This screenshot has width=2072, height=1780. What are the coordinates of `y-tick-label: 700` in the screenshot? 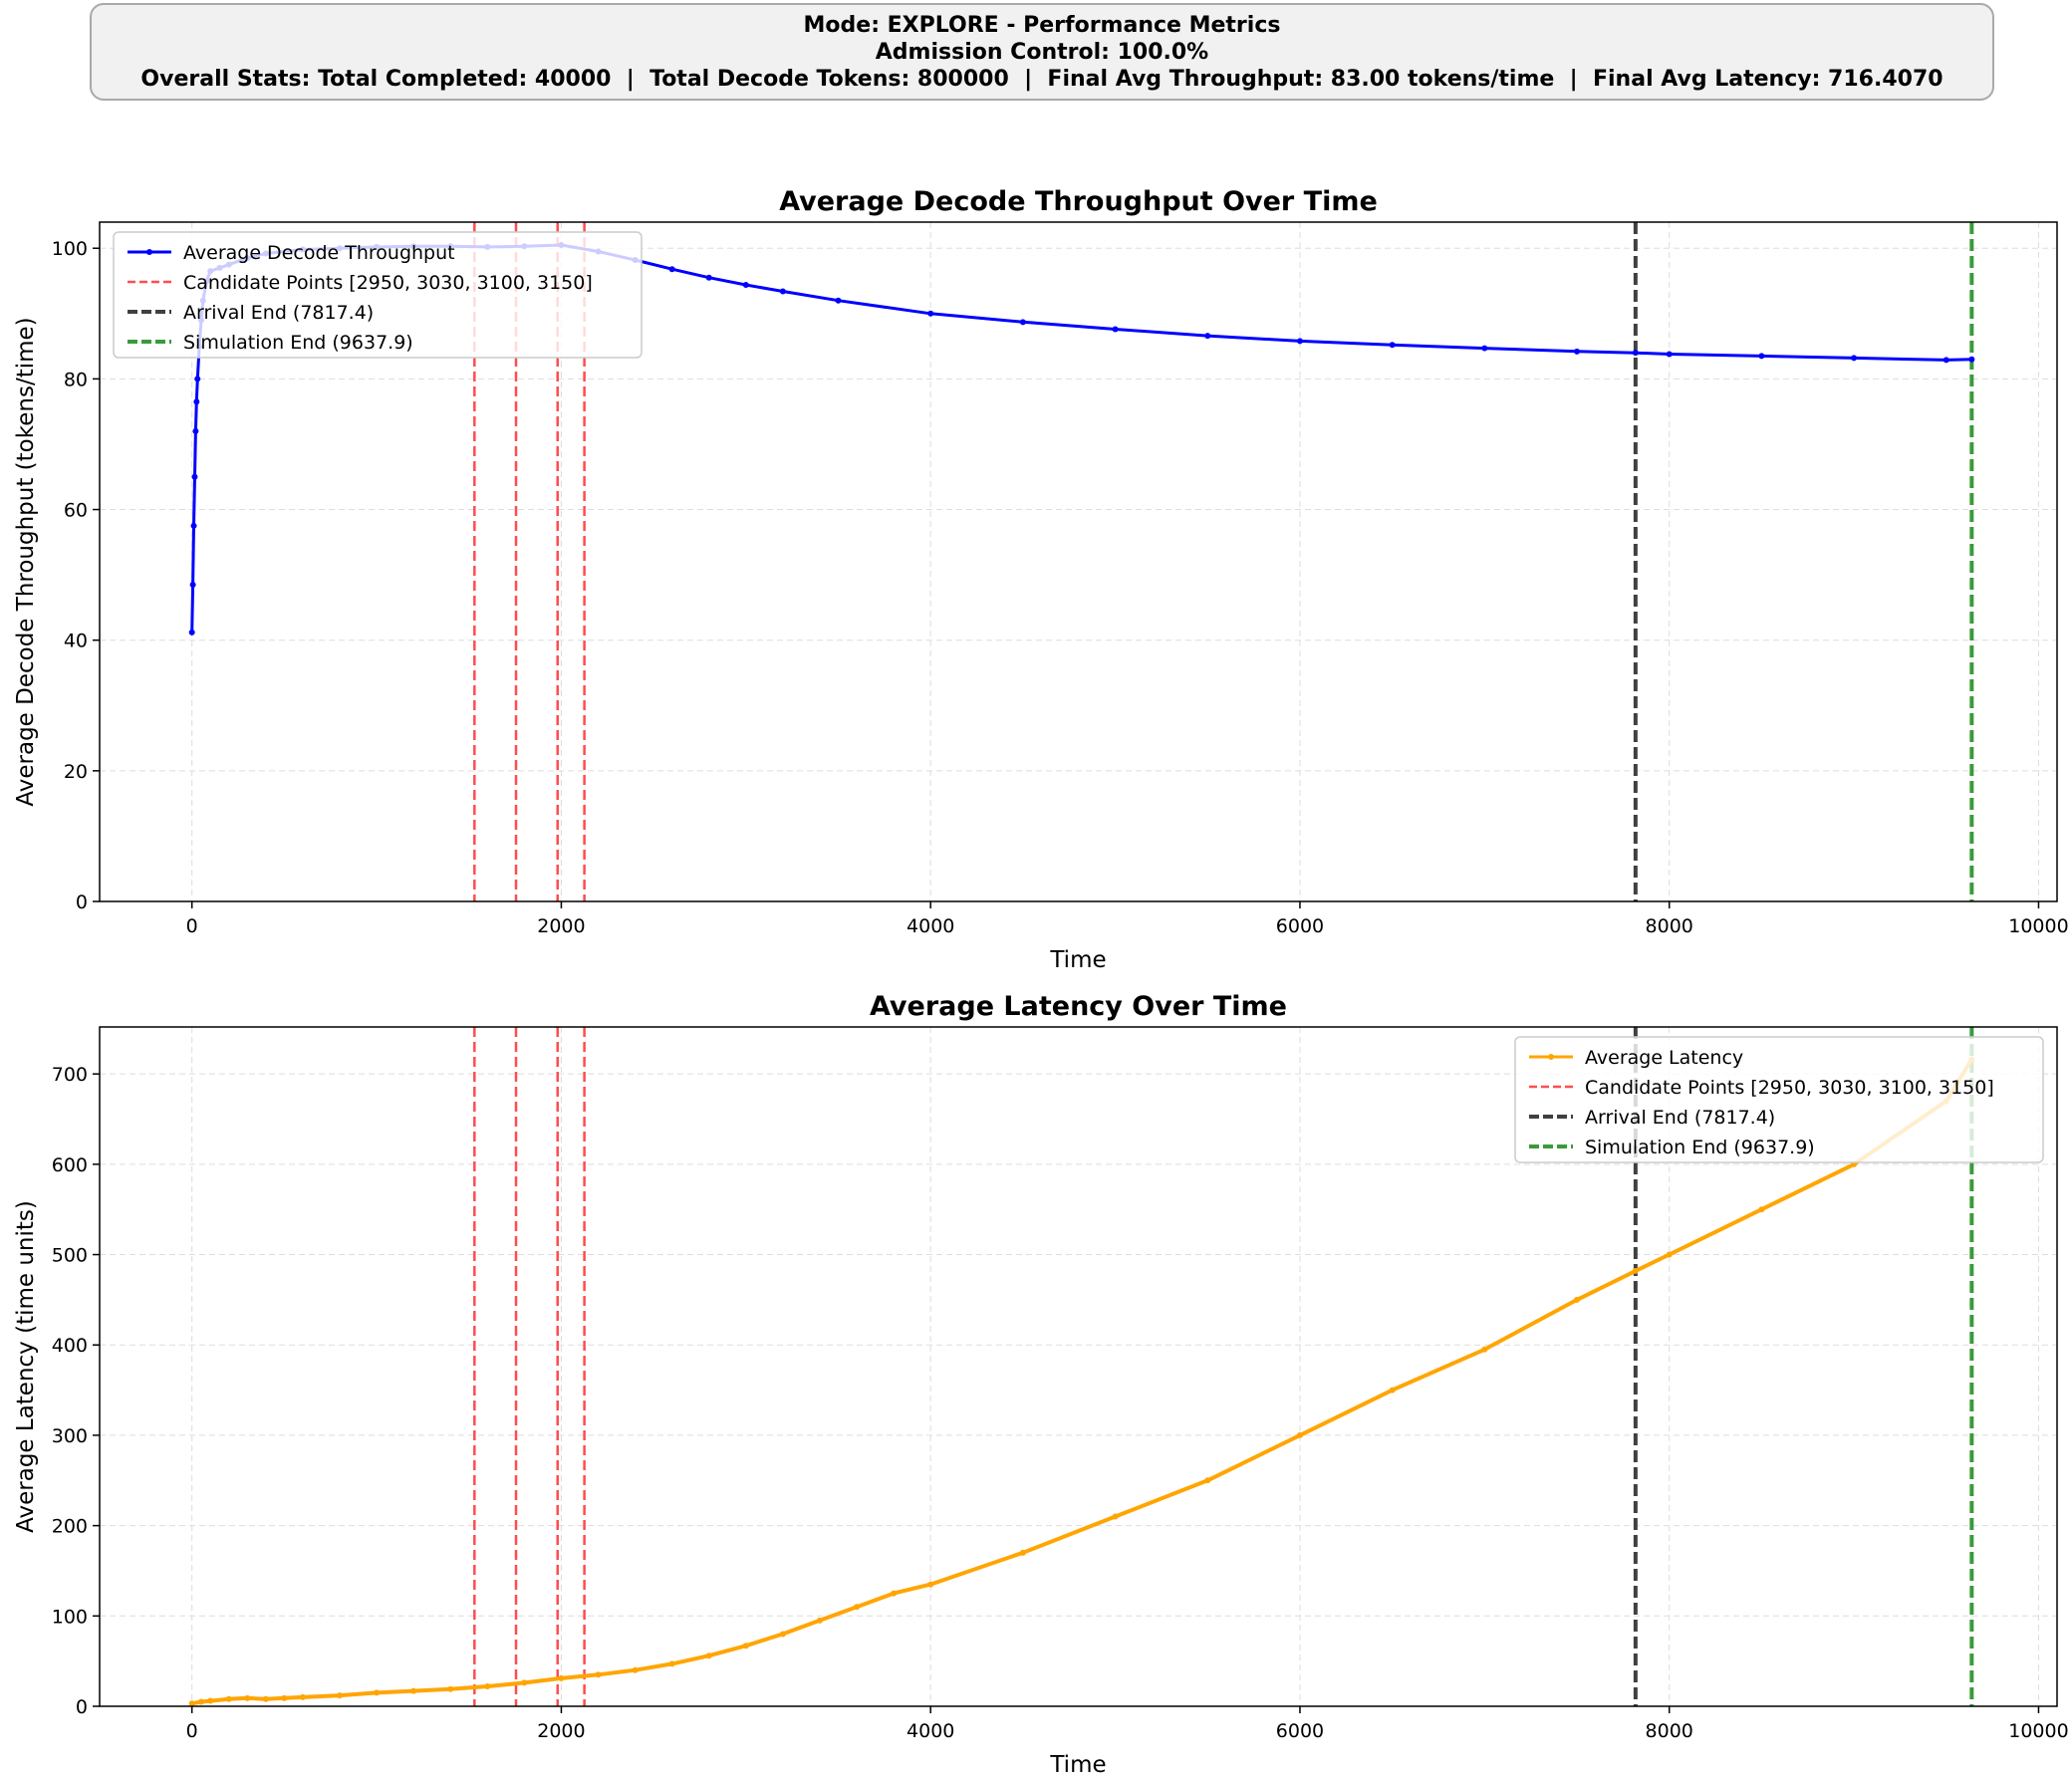 It's located at (70, 1075).